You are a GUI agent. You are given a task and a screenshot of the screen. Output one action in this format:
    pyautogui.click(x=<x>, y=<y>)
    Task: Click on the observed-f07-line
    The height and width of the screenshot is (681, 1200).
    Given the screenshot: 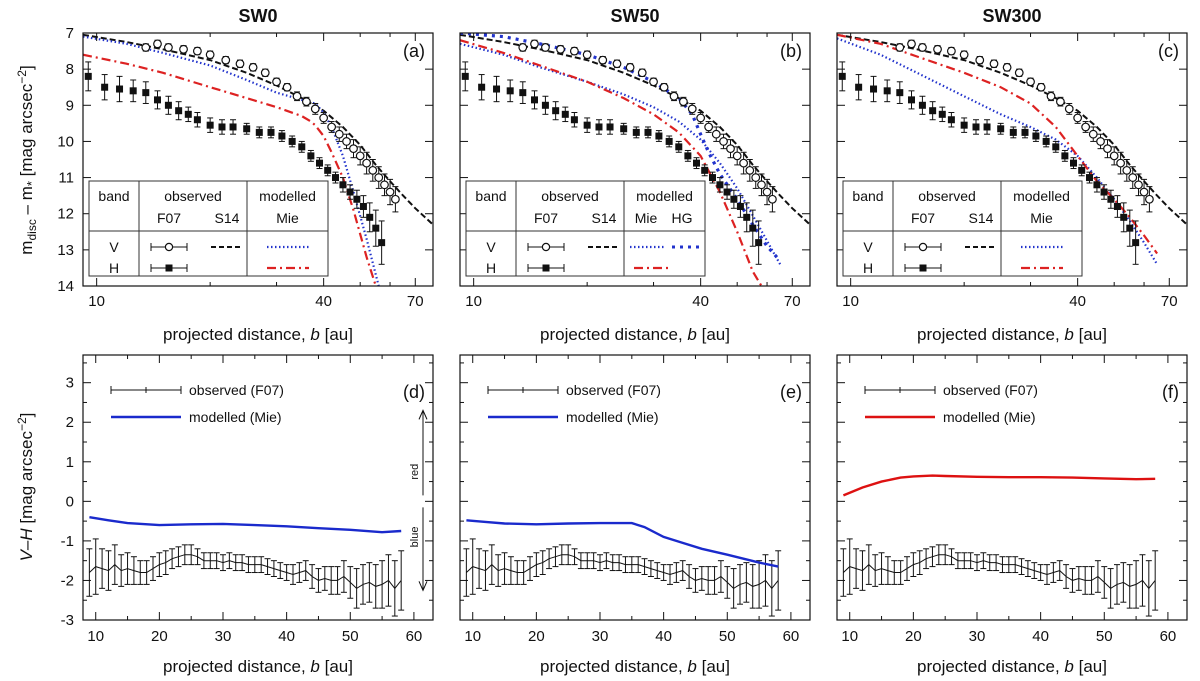 What is the action you would take?
    pyautogui.click(x=245, y=572)
    